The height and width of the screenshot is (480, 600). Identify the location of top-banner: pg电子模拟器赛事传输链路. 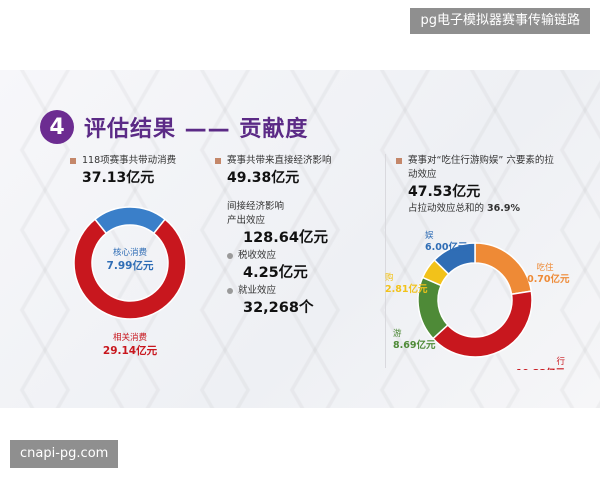
(500, 21).